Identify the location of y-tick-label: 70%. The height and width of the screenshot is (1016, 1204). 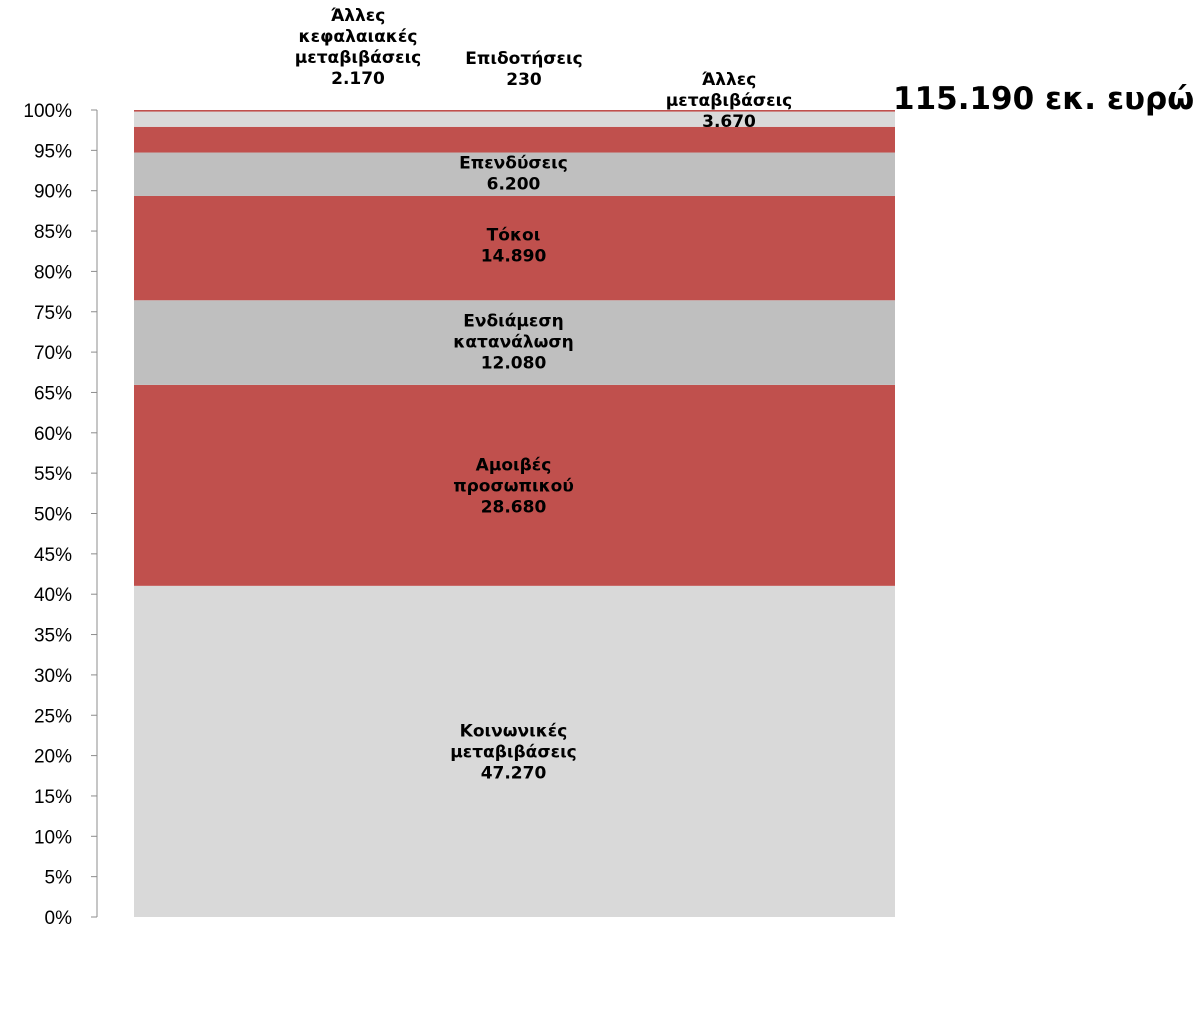
(53, 353).